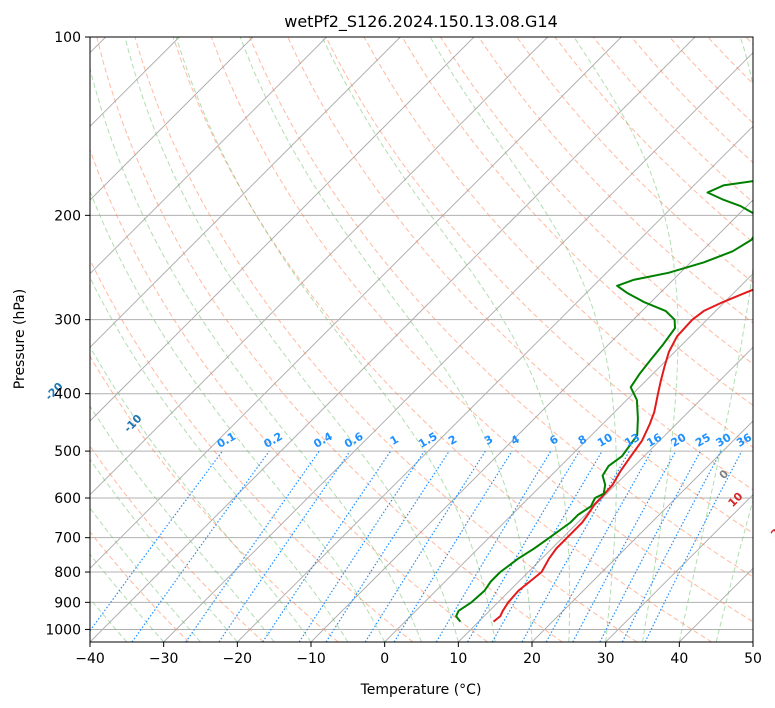 The image size is (775, 708). Describe the element at coordinates (67, 603) in the screenshot. I see `y-tick-label: 900` at that location.